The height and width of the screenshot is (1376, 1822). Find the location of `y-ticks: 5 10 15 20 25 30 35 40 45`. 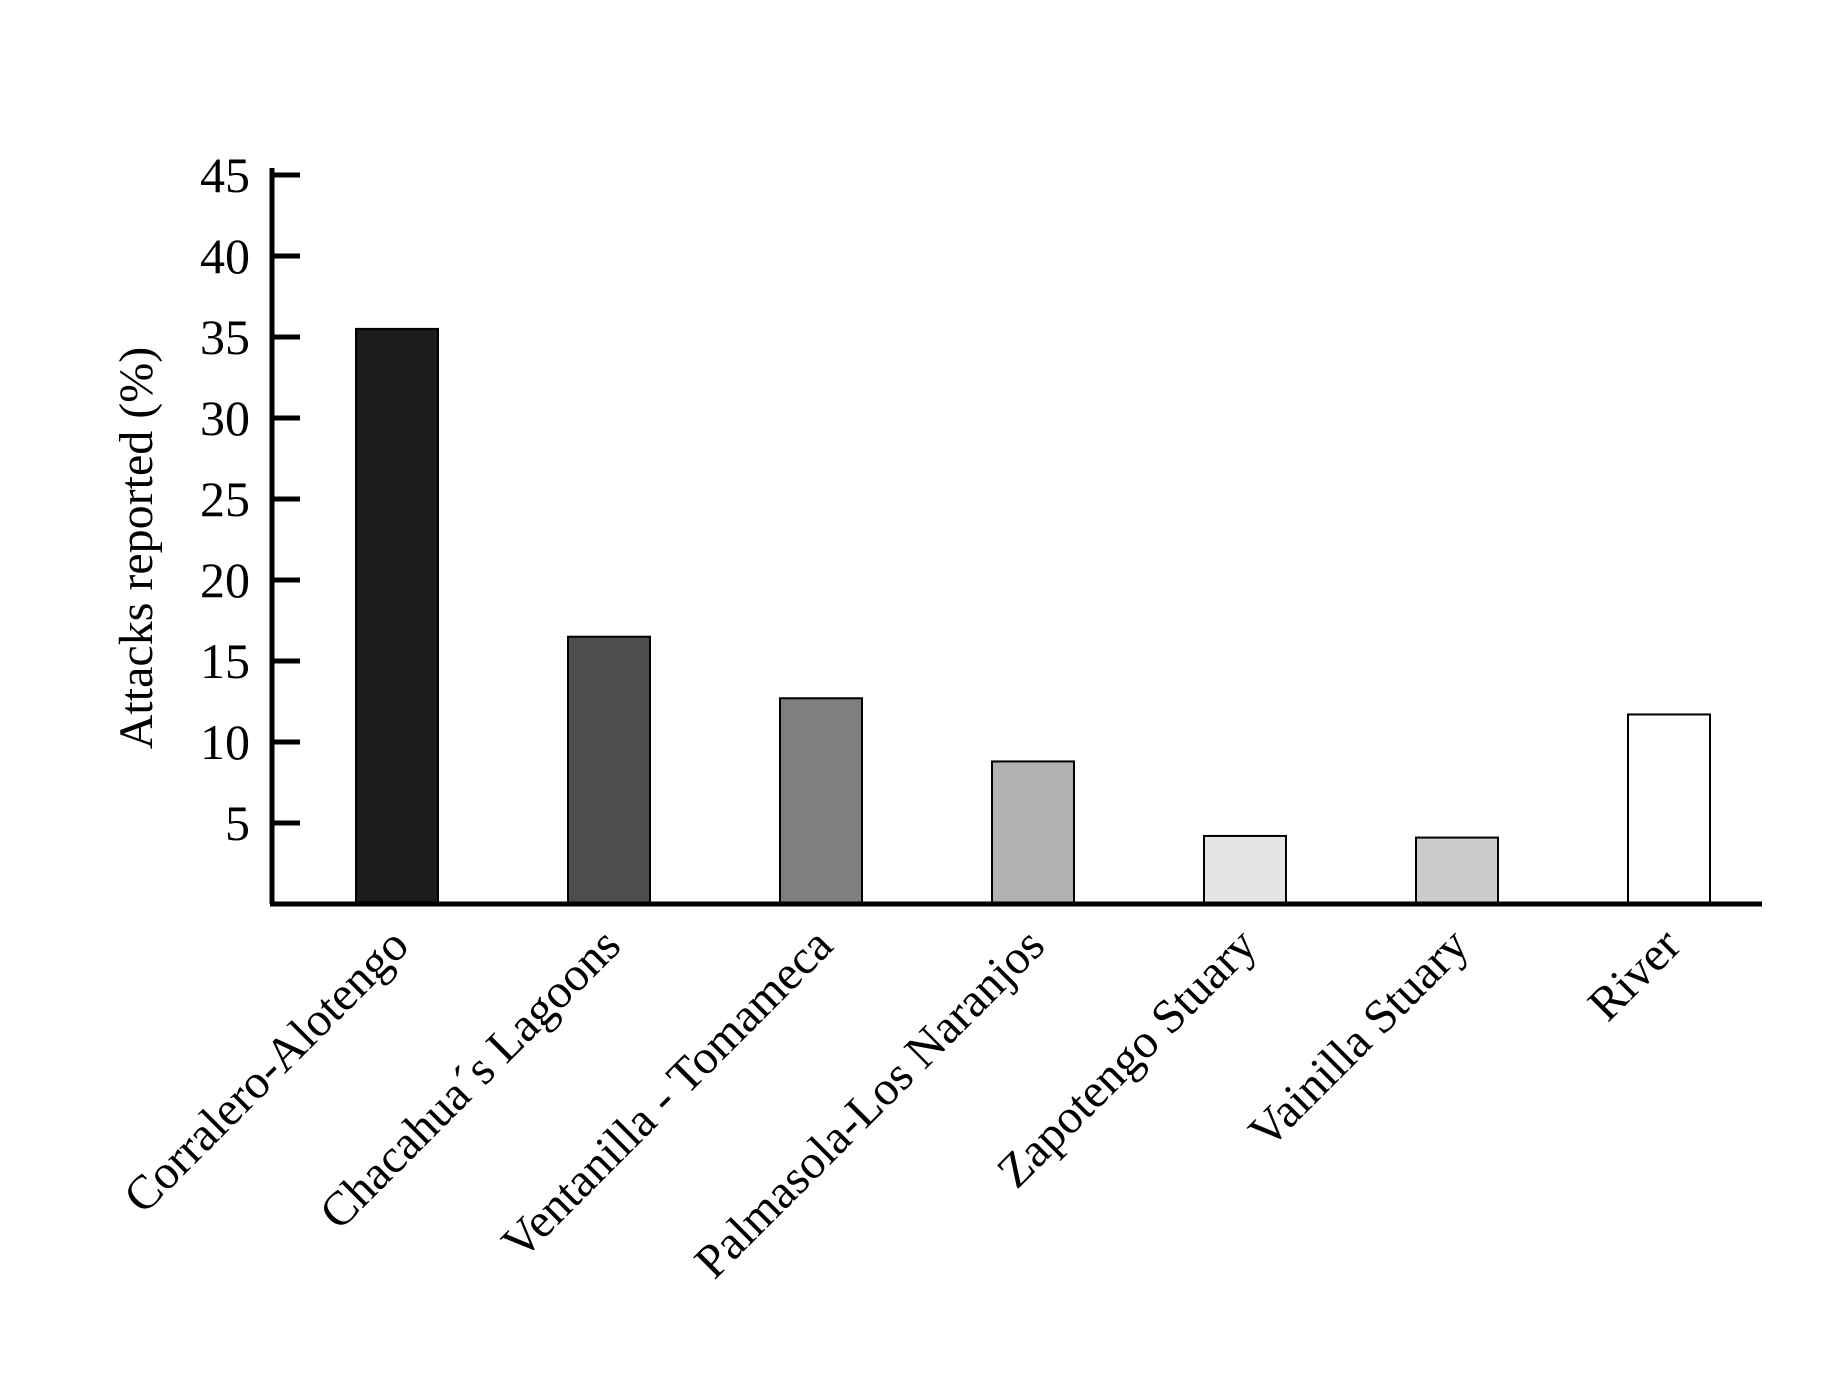

y-ticks: 5 10 15 20 25 30 35 40 45 is located at coordinates (250, 499).